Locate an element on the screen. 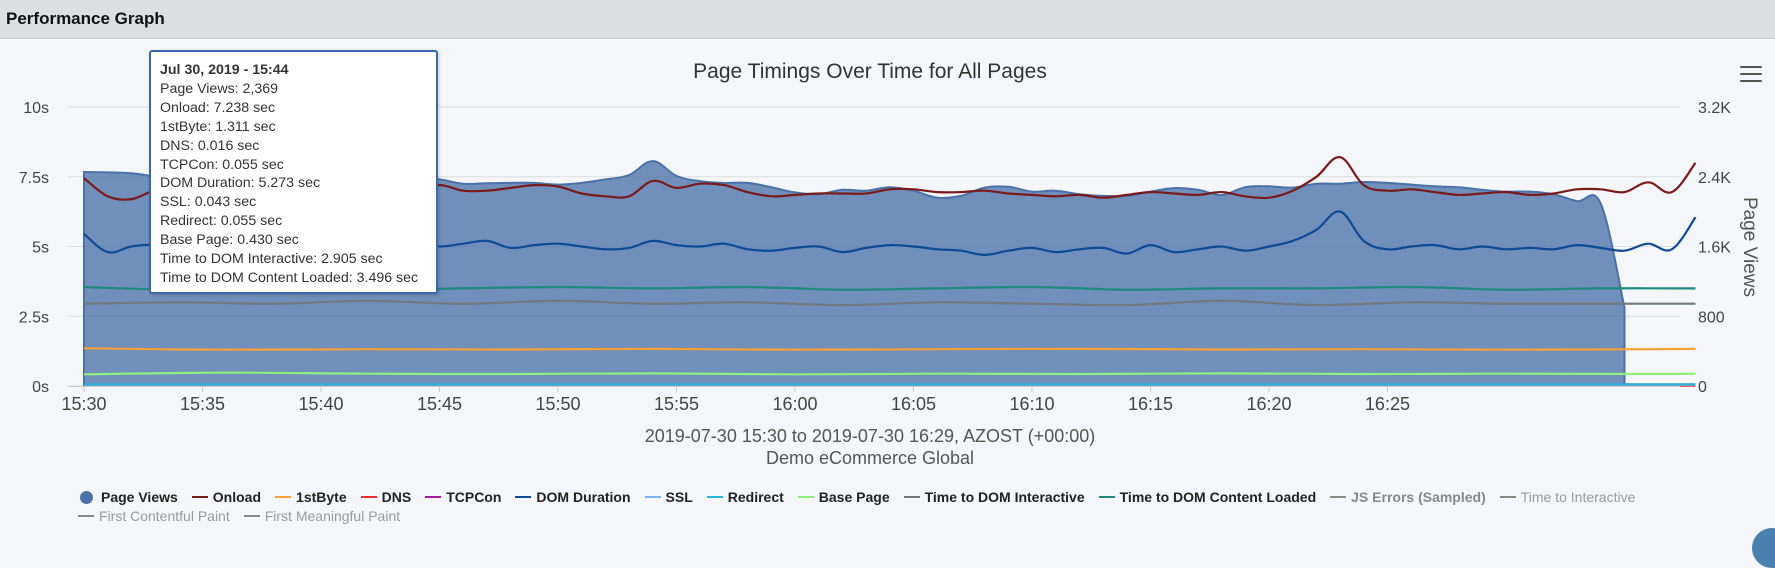  legend-label: TCPCon is located at coordinates (474, 497).